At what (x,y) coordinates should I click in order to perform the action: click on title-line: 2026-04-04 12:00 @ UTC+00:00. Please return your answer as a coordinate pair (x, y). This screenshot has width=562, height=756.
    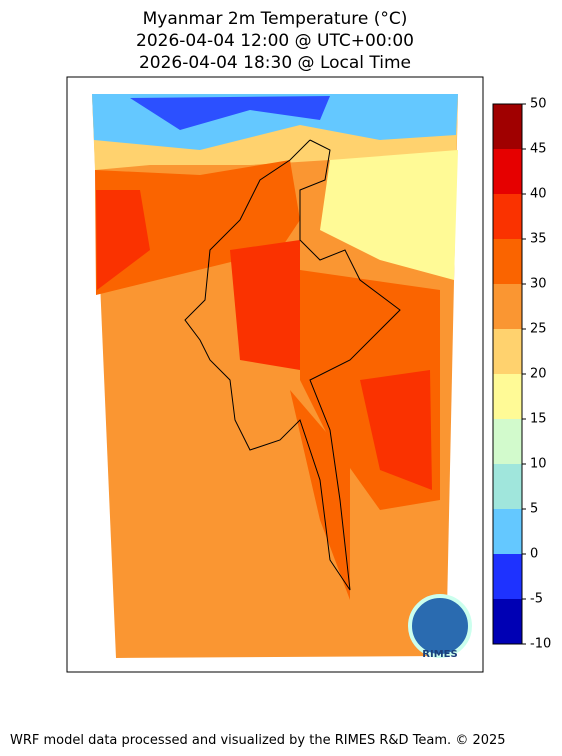
    Looking at the image, I should click on (275, 41).